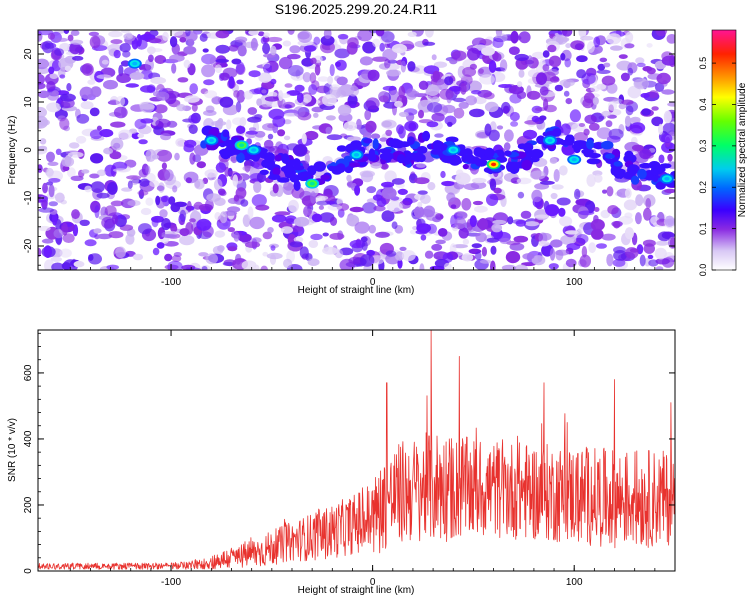  What do you see at coordinates (356, 290) in the screenshot?
I see `heatmap-x-axis-label: Height of straight line (km)` at bounding box center [356, 290].